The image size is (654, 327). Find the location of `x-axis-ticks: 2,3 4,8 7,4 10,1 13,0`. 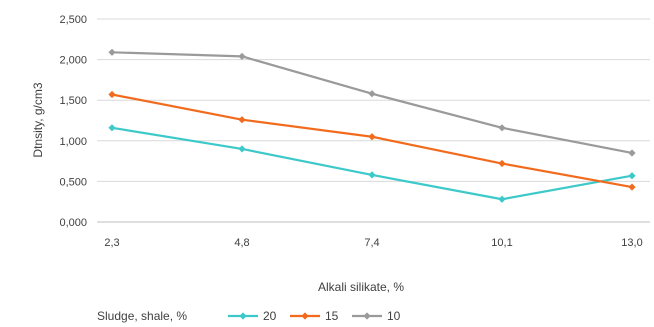

x-axis-ticks: 2,3 4,8 7,4 10,1 13,0 is located at coordinates (373, 243).